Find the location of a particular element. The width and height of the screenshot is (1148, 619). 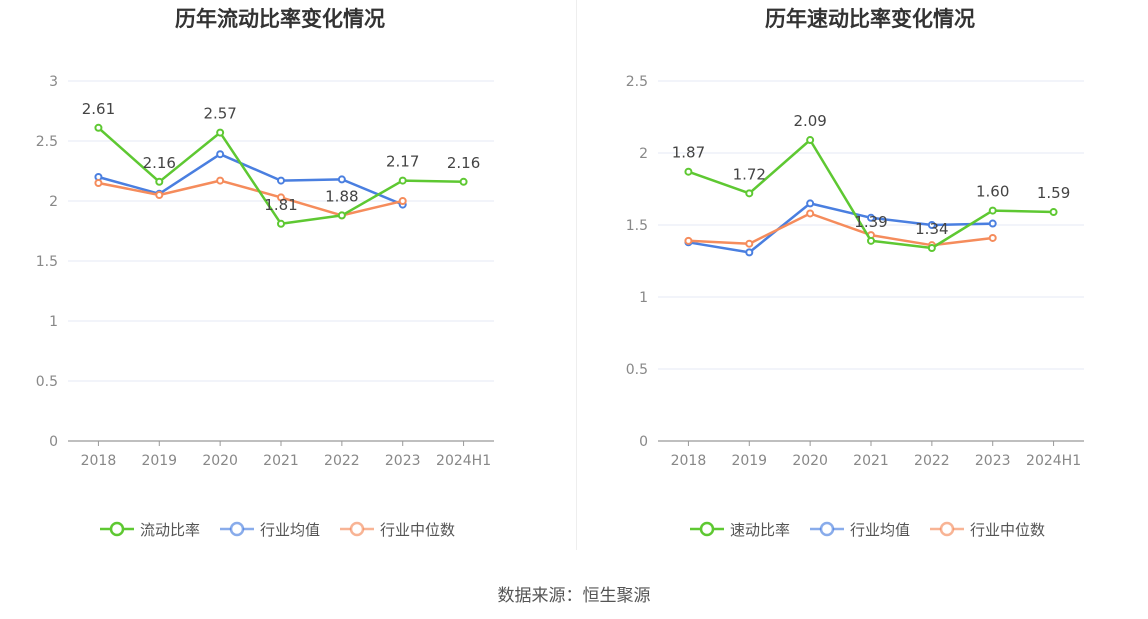

chart-title: 历年流动比率变化情况 is located at coordinates (280, 19).